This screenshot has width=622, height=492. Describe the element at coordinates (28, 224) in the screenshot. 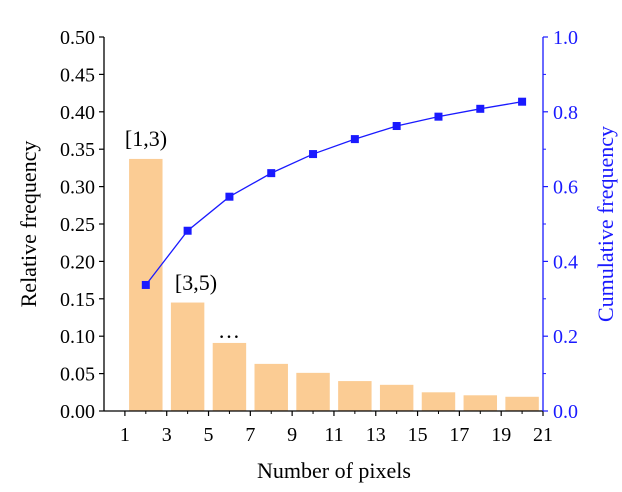

I see `y-axis-label: Relative frequency` at that location.